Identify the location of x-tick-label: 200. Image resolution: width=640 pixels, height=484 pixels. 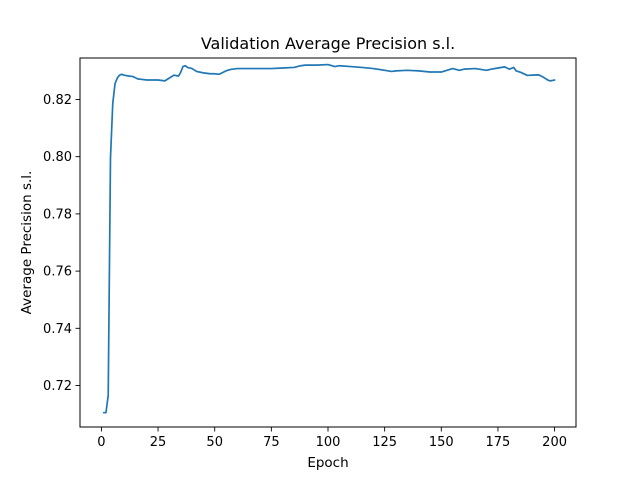
(554, 442).